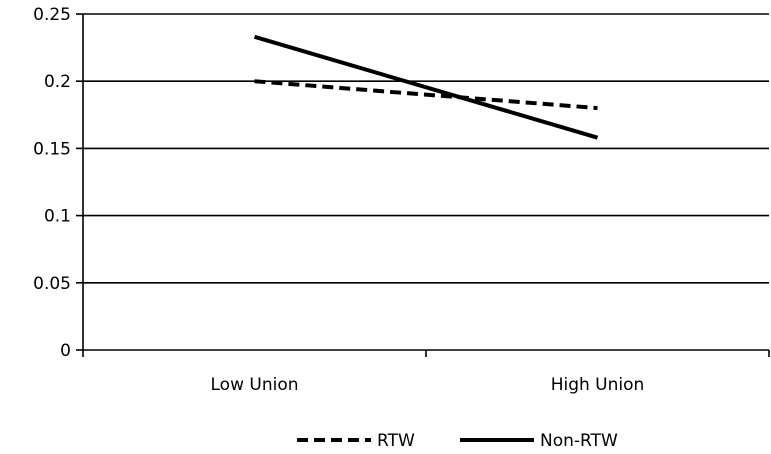 The image size is (771, 454). What do you see at coordinates (52, 183) in the screenshot?
I see `y-axis-tick-labels: 0 0.05 0.1 0.15 0.2 0.25` at bounding box center [52, 183].